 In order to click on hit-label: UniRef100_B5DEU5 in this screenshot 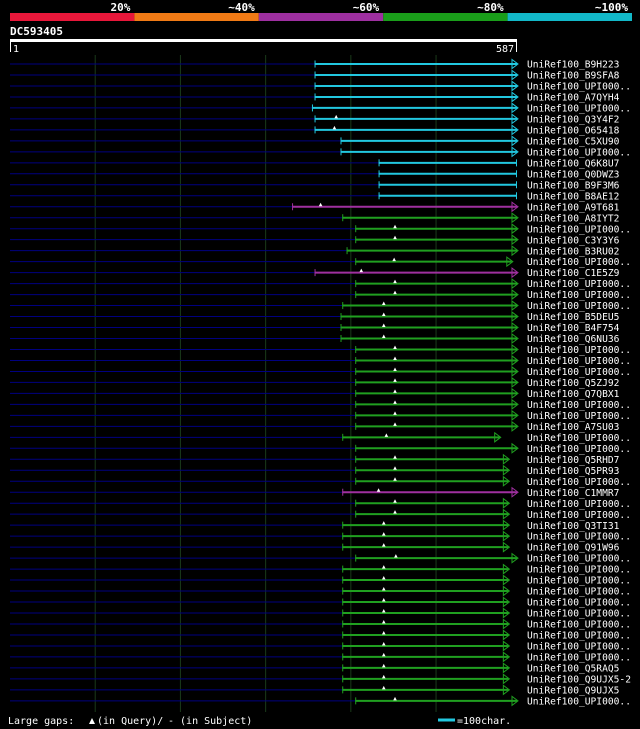, I will do `click(573, 317)`.